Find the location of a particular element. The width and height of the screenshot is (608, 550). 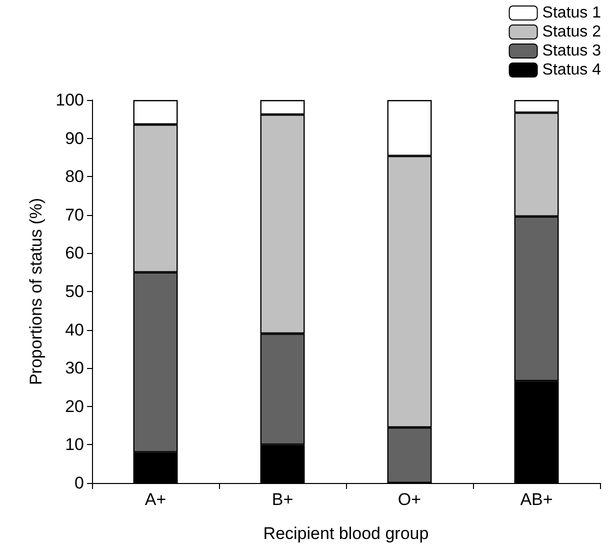

x-tick-label: AB+ is located at coordinates (536, 499).